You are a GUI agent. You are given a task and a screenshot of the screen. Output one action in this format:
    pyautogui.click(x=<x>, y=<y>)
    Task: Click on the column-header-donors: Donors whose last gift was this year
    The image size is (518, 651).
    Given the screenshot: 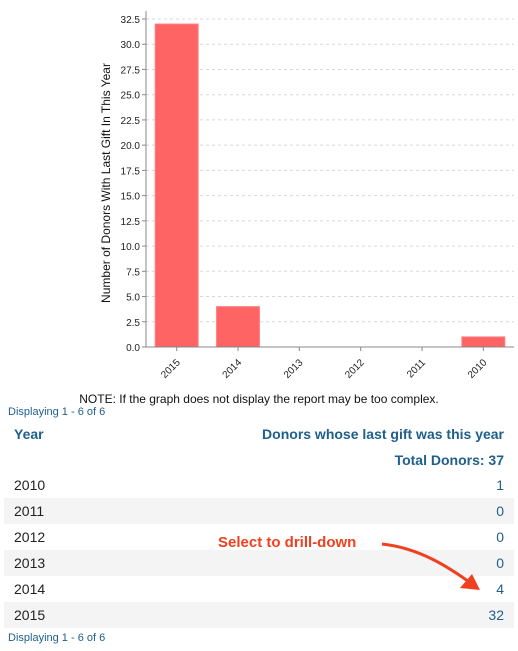 What is the action you would take?
    pyautogui.click(x=383, y=434)
    